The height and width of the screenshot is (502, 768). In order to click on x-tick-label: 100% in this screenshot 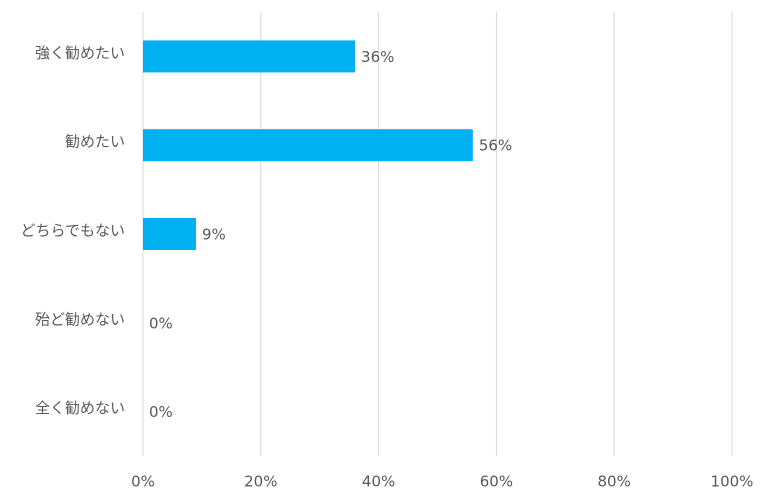, I will do `click(732, 482)`.